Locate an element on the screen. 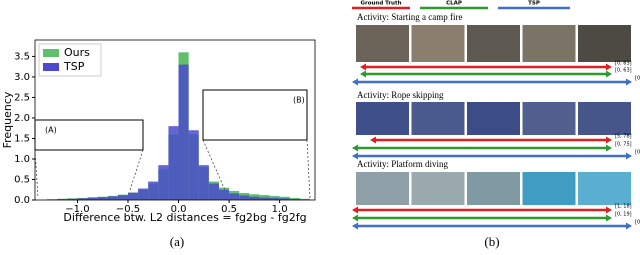 The image size is (640, 255). y-axis-label: Frequency is located at coordinates (7, 119).